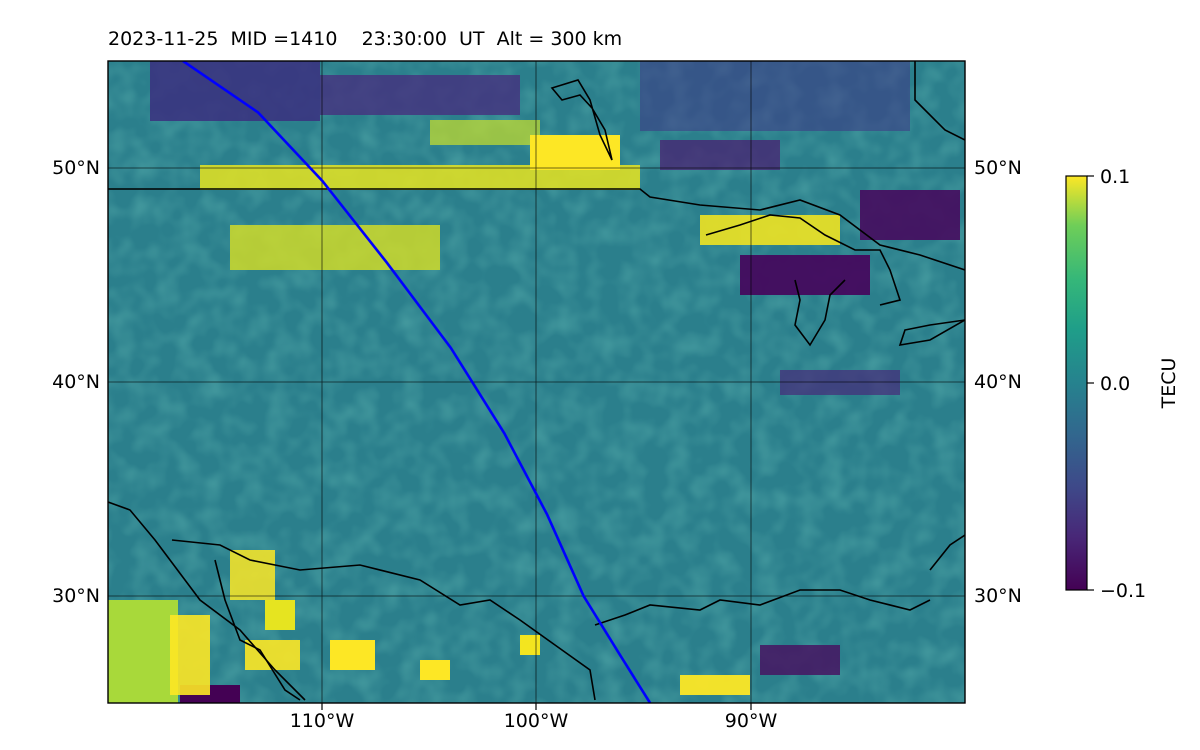 The height and width of the screenshot is (750, 1200). I want to click on lon-label-110: 110°W, so click(322, 721).